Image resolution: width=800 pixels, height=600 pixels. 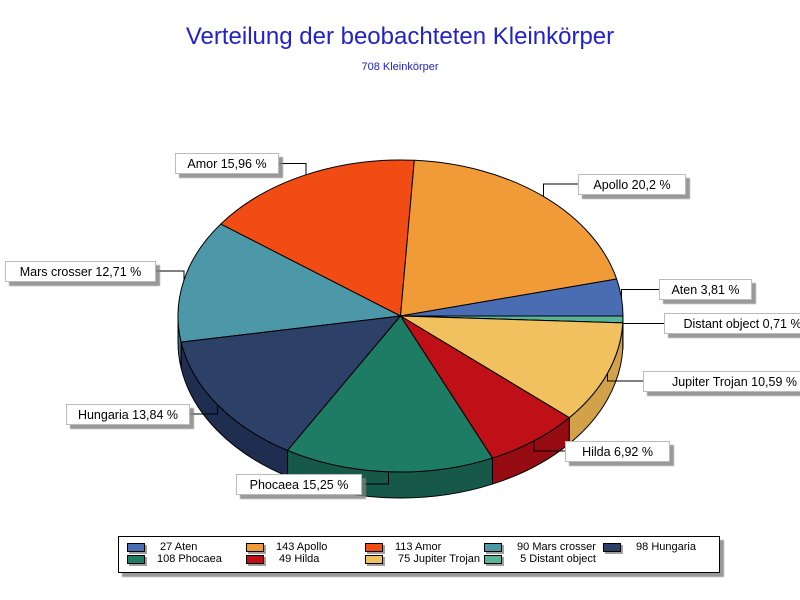 I want to click on slice-label-apollo: Apollo 20,2 %, so click(x=632, y=184).